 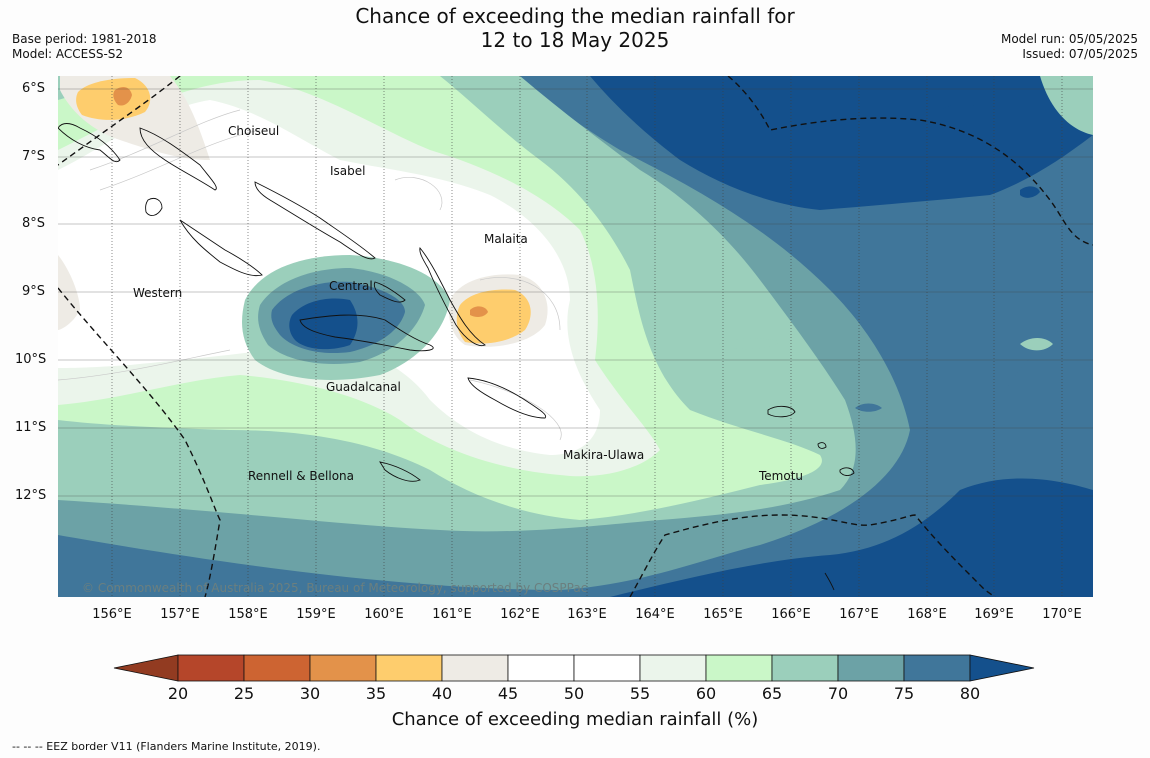 I want to click on lat-label: 6°S, so click(x=34, y=88).